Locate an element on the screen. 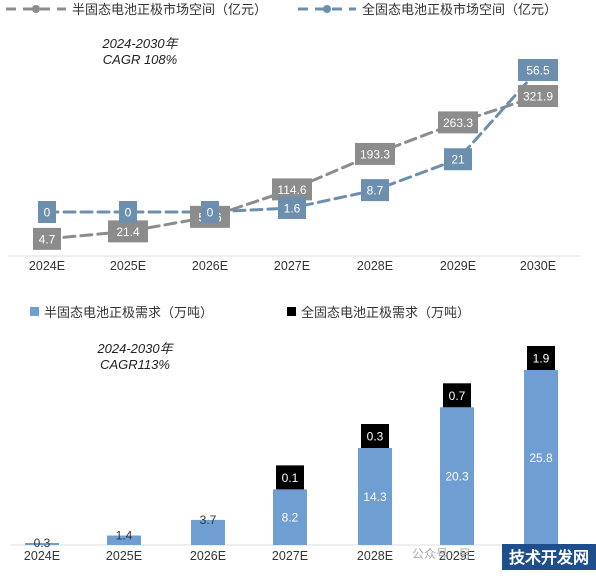 The height and width of the screenshot is (576, 596). semi-market-label-box-2028E is located at coordinates (375, 153).